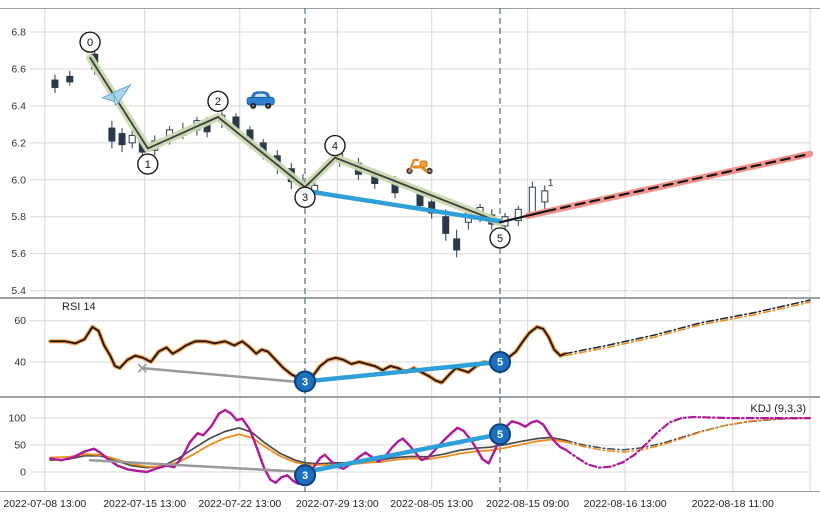 Image resolution: width=820 pixels, height=520 pixels. I want to click on x-axis-label: 2022-08-15 09:00, so click(528, 504).